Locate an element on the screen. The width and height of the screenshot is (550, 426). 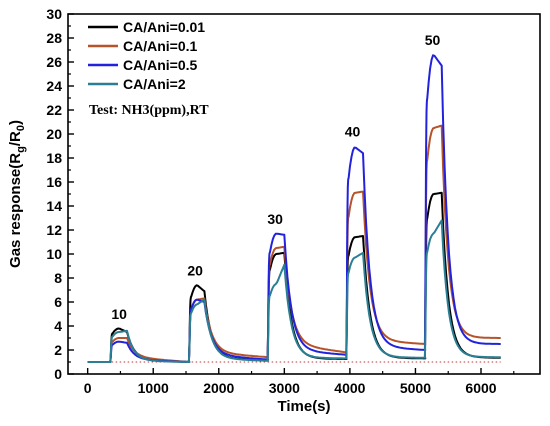
test-condition-note: Test: NH3(ppm),RT is located at coordinates (149, 110).